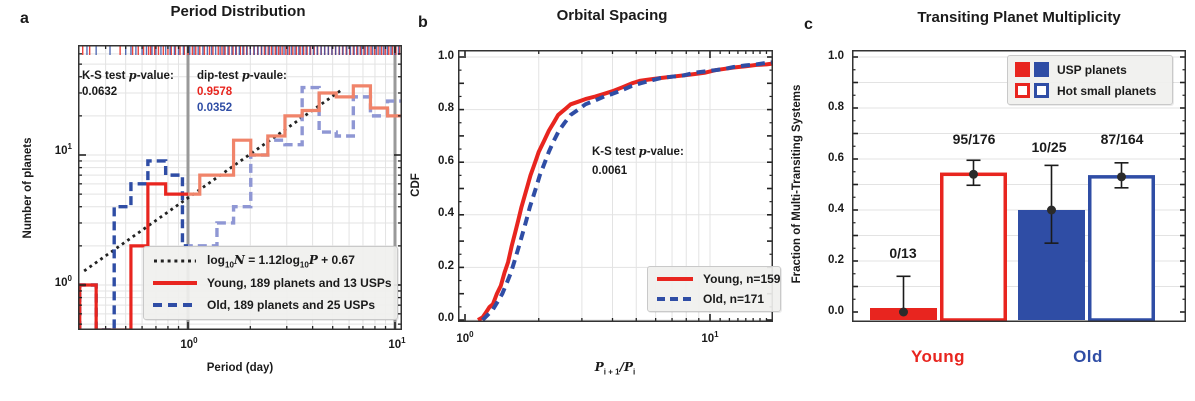  Describe the element at coordinates (675, 299) in the screenshot. I see `blue-dashed-line-sample-b` at that location.